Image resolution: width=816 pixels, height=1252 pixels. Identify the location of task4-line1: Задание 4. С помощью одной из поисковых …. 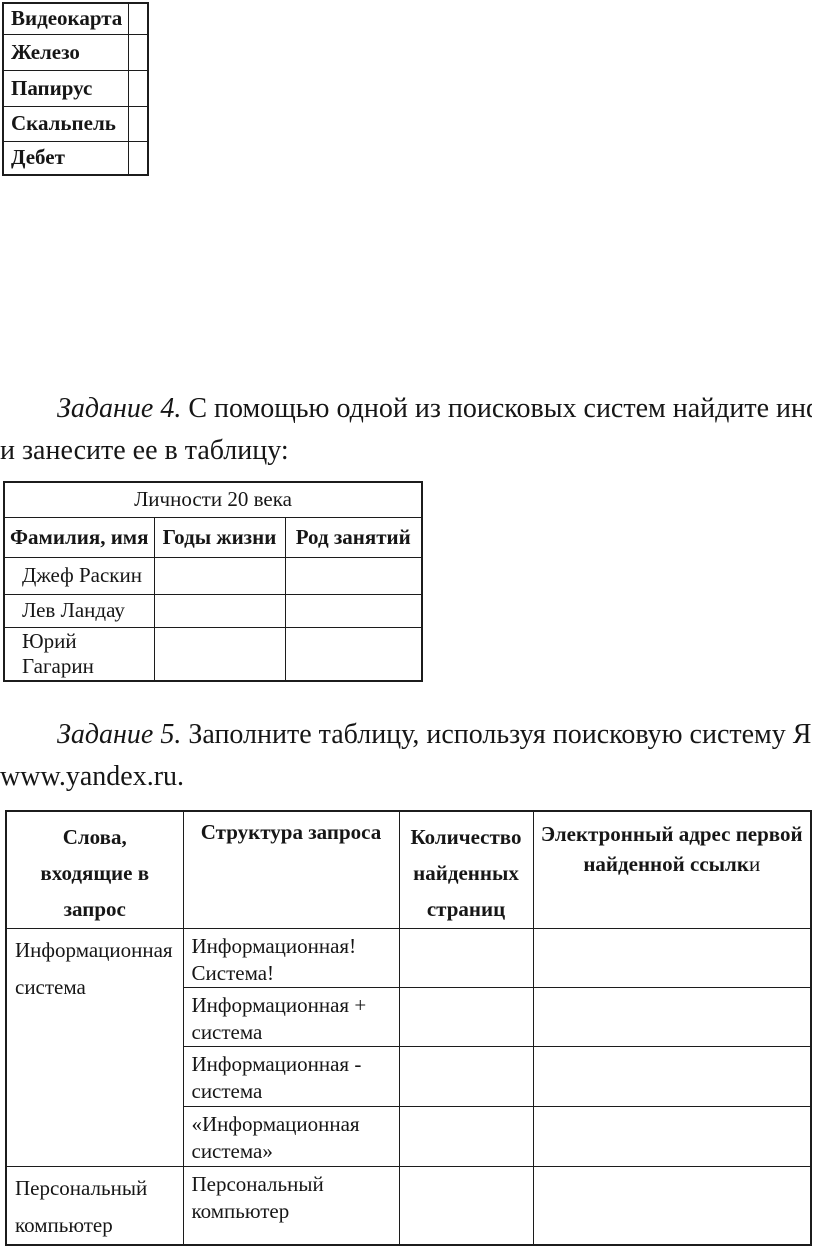
(406, 409).